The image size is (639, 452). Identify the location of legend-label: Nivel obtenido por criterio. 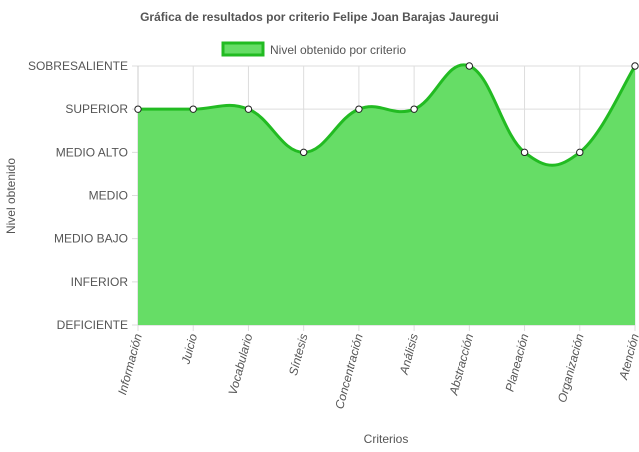
(338, 50).